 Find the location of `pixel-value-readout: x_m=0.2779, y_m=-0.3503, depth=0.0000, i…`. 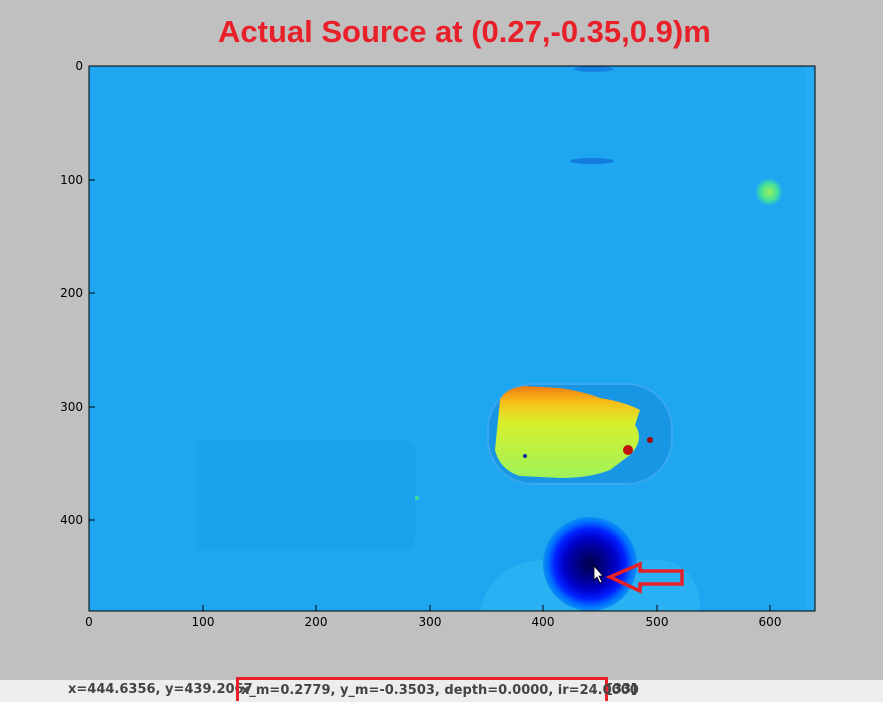

pixel-value-readout: x_m=0.2779, y_m=-0.3503, depth=0.0000, i… is located at coordinates (437, 689).